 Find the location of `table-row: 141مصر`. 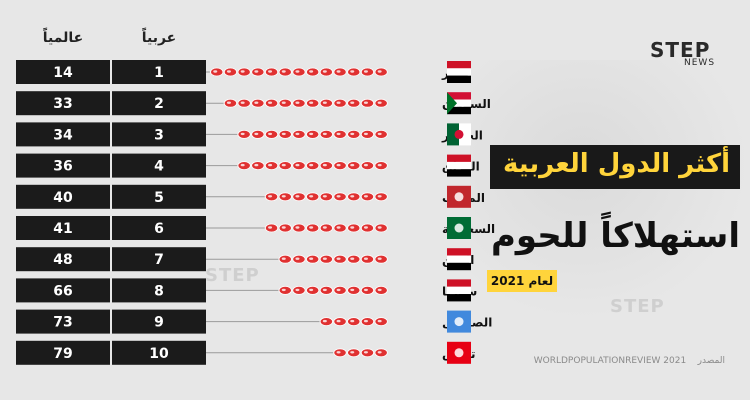

table-row: 141مصر is located at coordinates (243, 72).